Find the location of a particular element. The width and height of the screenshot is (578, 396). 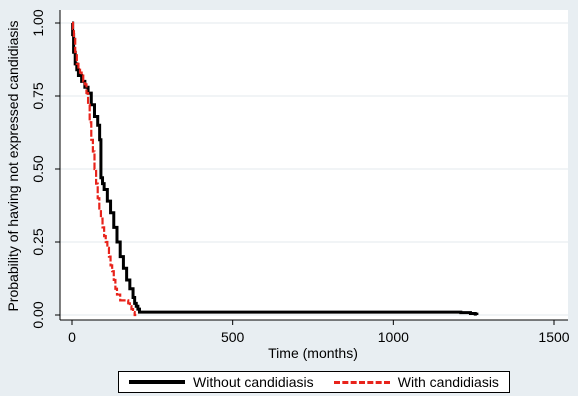

x-tick-label: 0 is located at coordinates (72, 337).